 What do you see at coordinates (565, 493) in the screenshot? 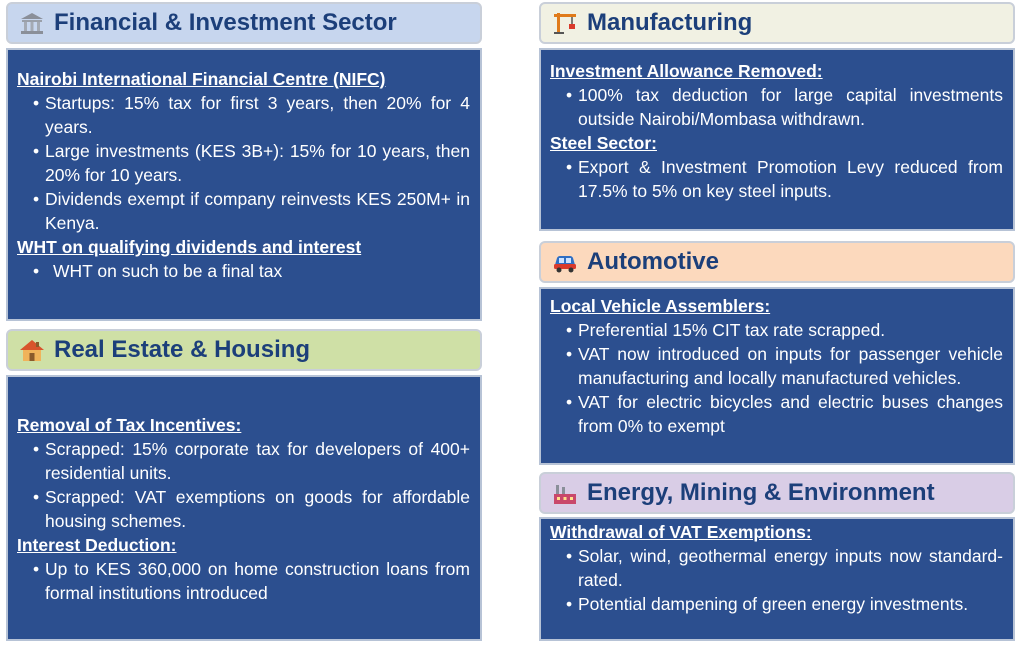
I see `factory-icon` at bounding box center [565, 493].